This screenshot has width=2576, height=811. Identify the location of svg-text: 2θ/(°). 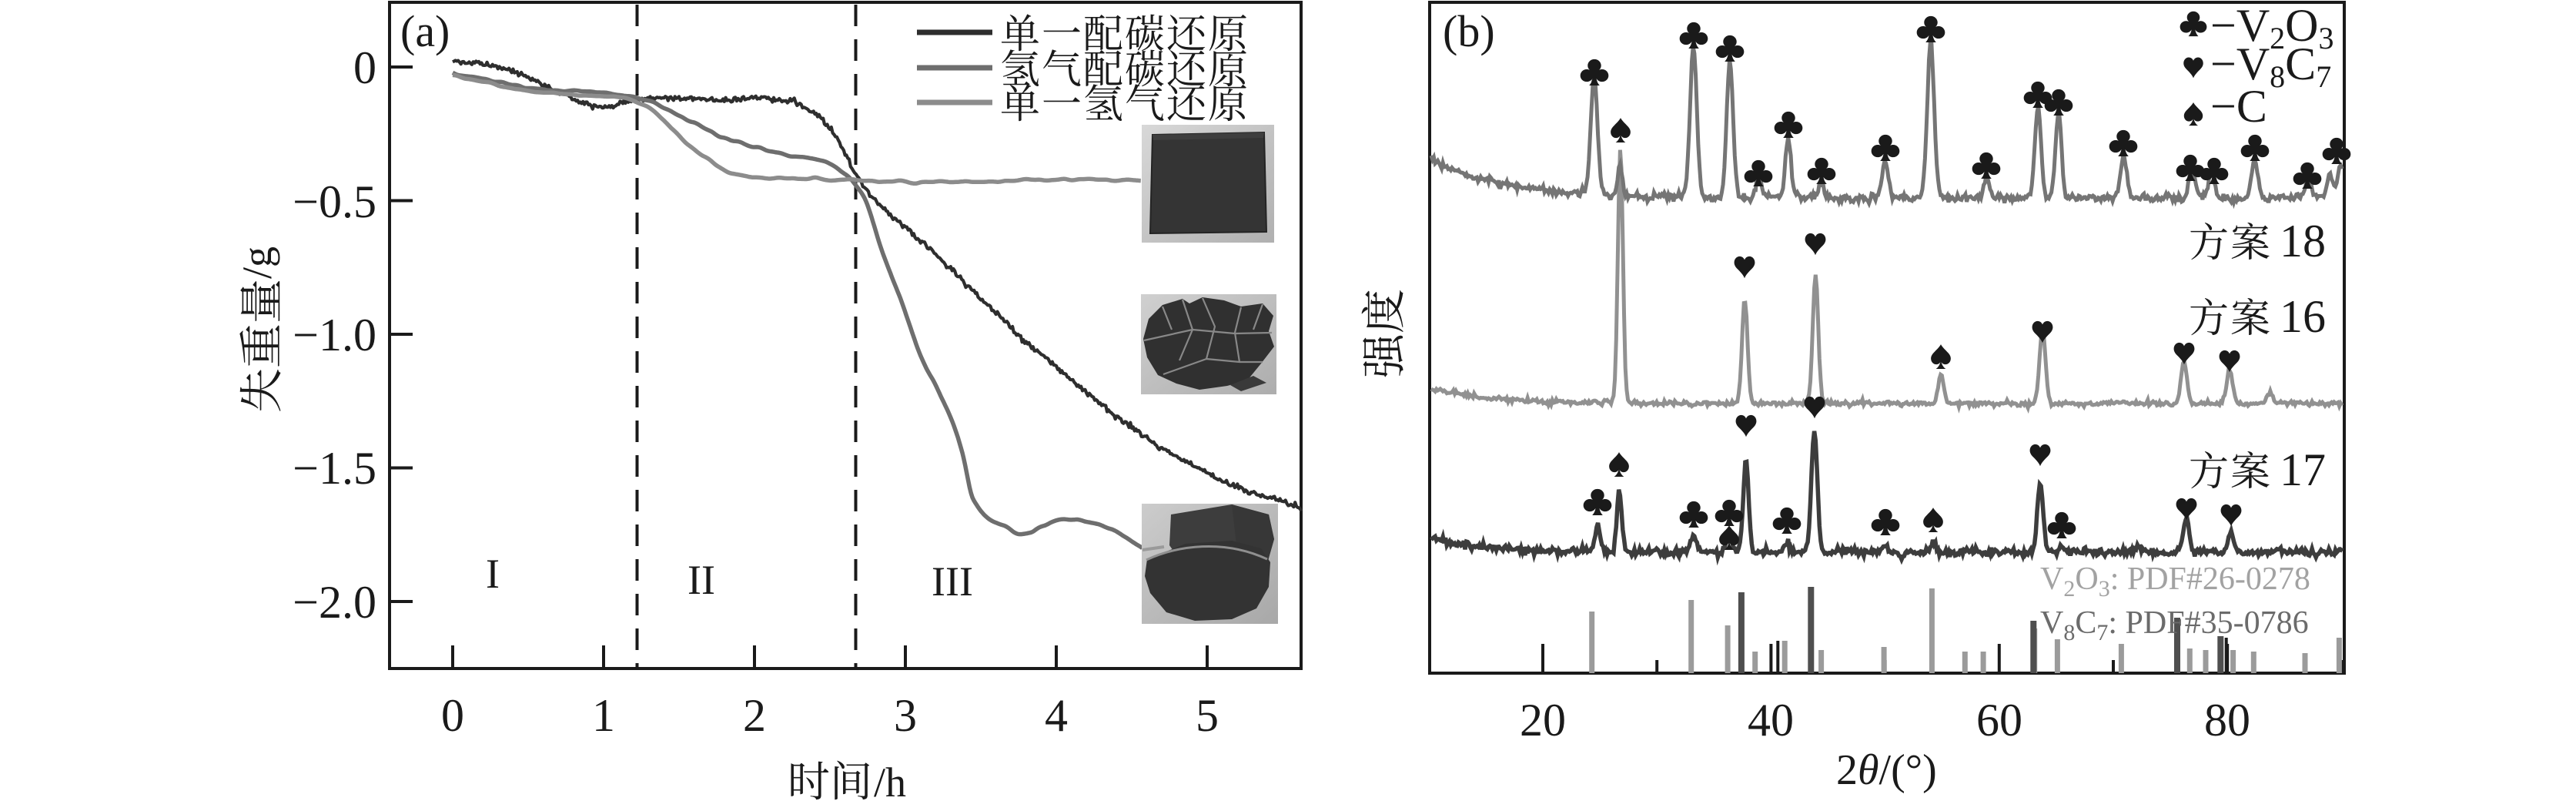
(1887, 770).